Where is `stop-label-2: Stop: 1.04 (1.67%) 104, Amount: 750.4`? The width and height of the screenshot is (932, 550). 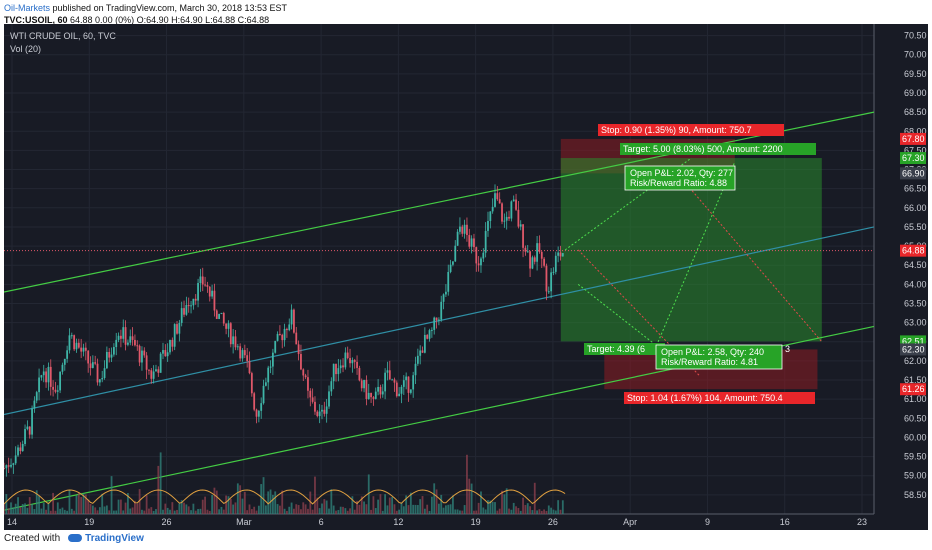
stop-label-2: Stop: 1.04 (1.67%) 104, Amount: 750.4 is located at coordinates (719, 398).